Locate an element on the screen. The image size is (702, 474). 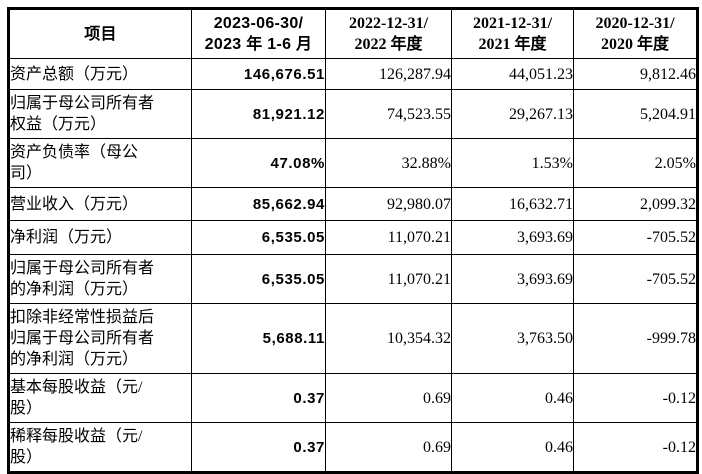
row-label: 资产负债率（母公 司） is located at coordinates (100, 163).